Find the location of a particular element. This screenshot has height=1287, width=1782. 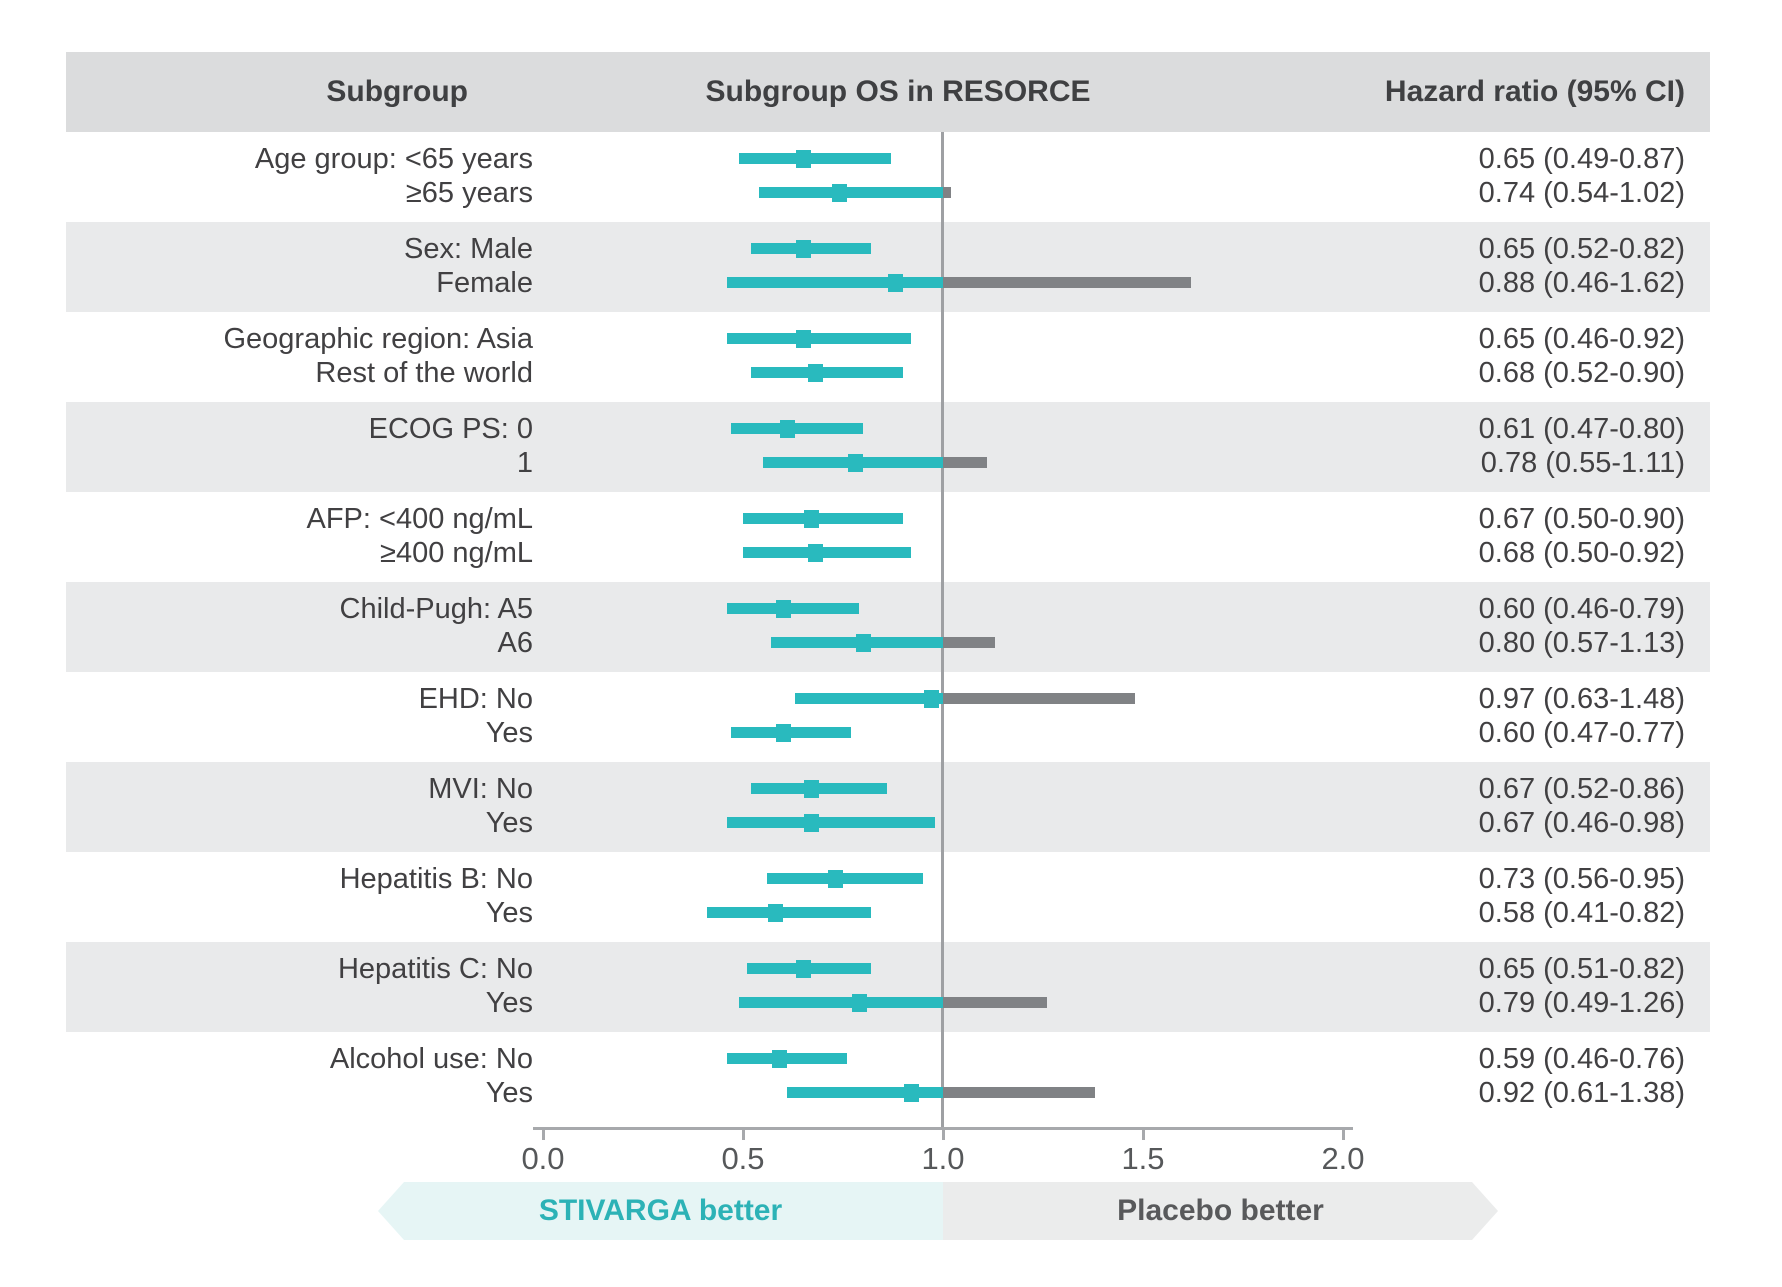

table-row: Age group: <65 years 0.65 (0.49-0.87) is located at coordinates (888, 159).